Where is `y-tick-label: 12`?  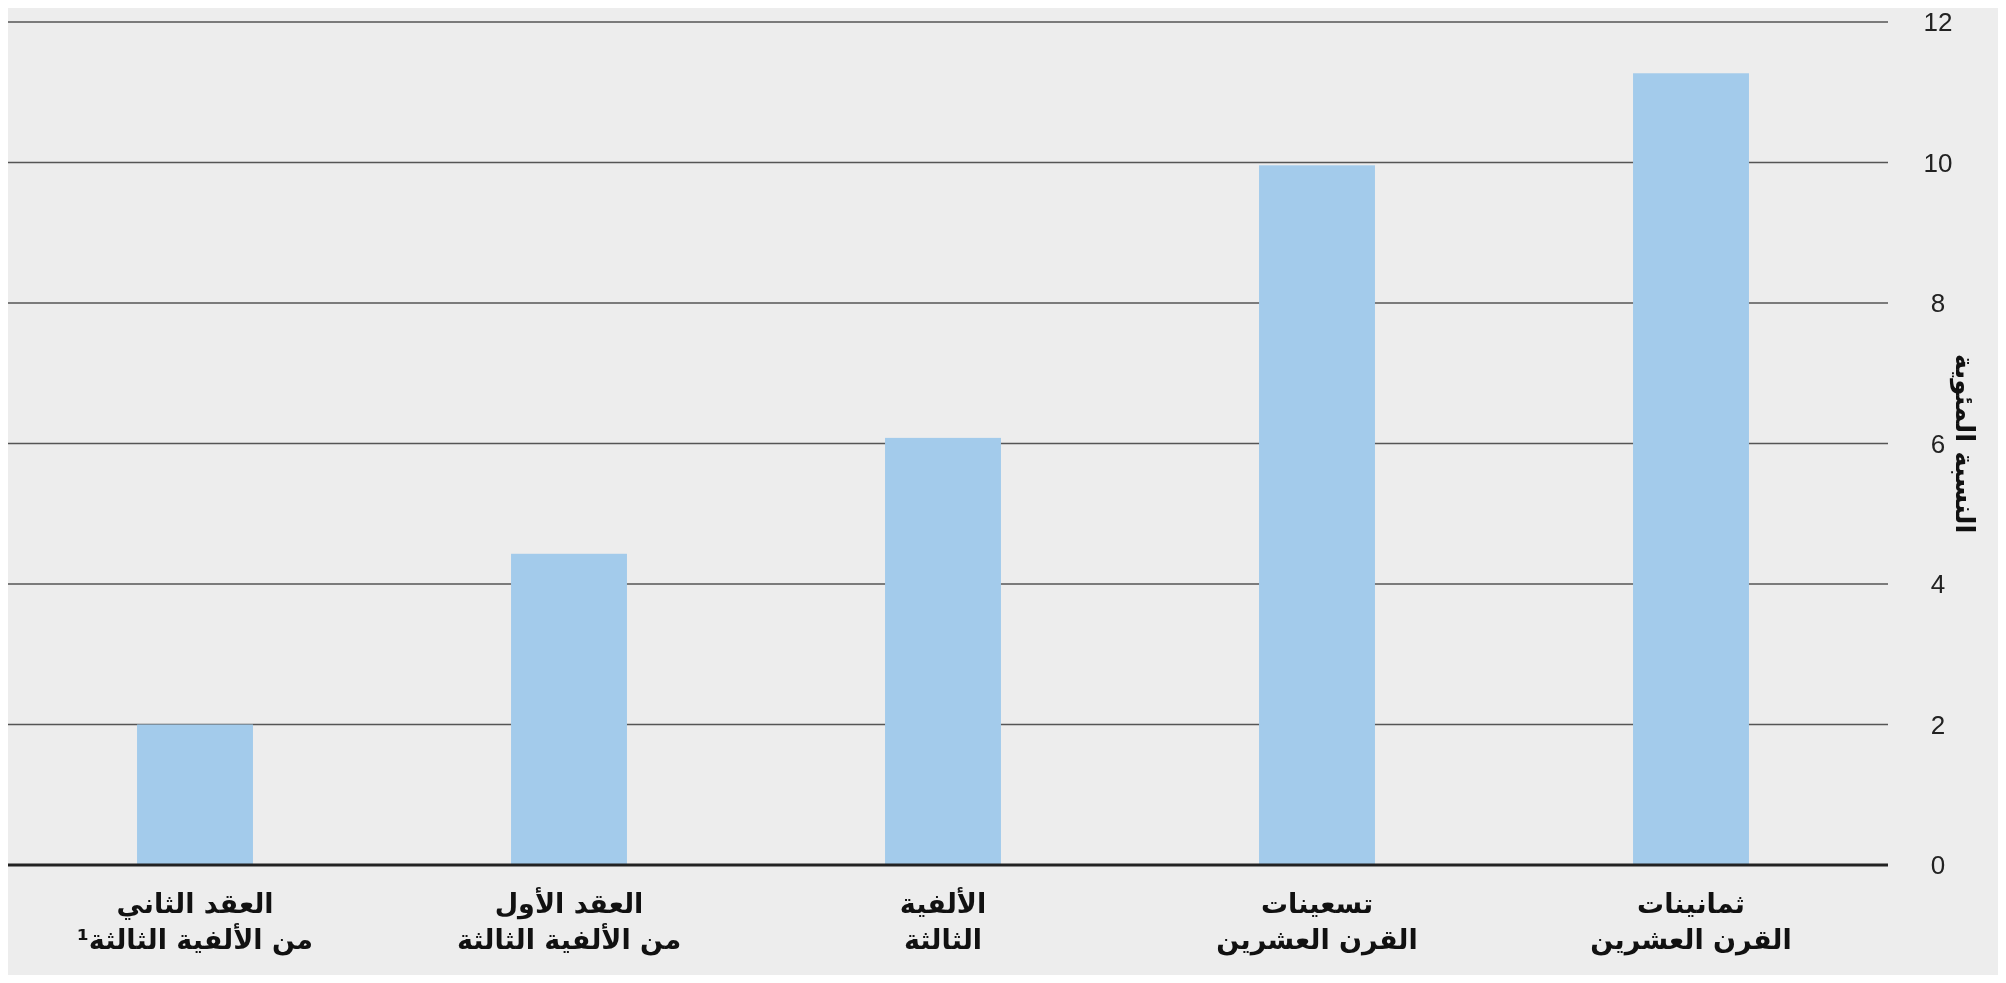 y-tick-label: 12 is located at coordinates (1938, 22).